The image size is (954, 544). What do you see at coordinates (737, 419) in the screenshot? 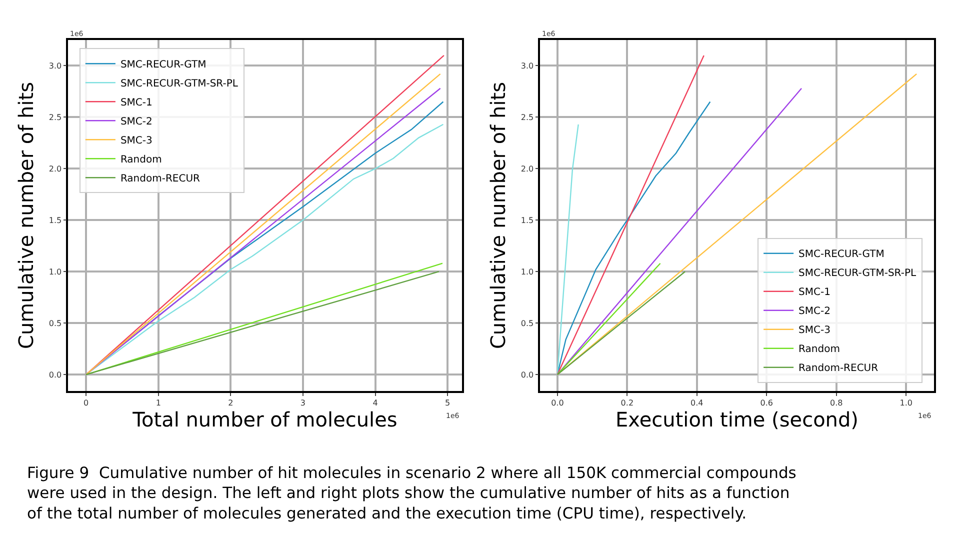
I see `x-axis-title: Execution time (second)` at bounding box center [737, 419].